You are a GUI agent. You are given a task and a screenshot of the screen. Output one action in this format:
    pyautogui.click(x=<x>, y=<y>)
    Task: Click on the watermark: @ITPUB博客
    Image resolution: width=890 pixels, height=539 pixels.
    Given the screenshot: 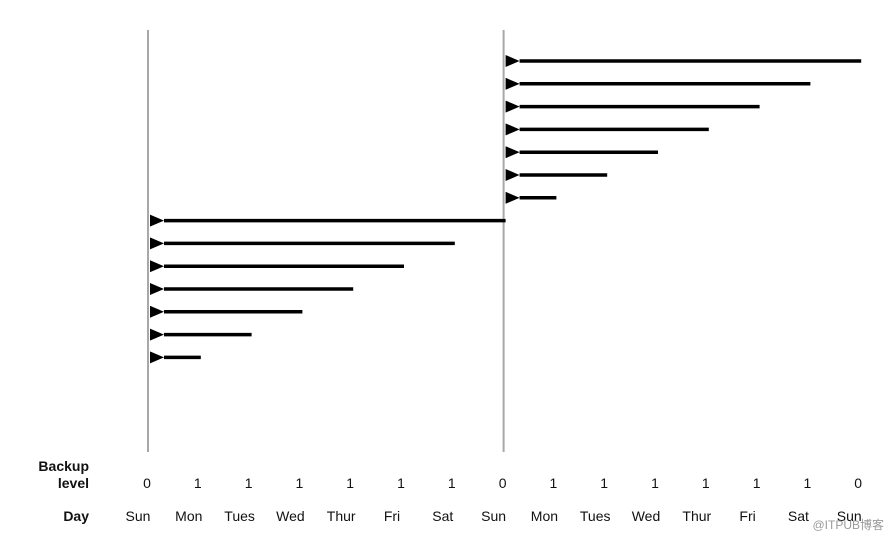 What is the action you would take?
    pyautogui.click(x=848, y=524)
    